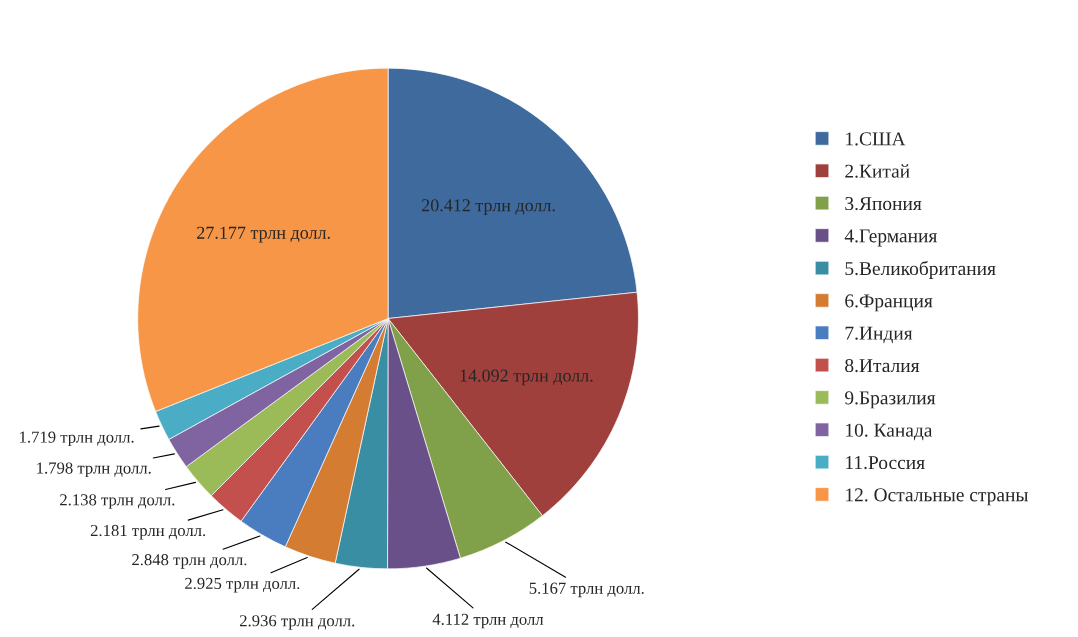  What do you see at coordinates (242, 585) in the screenshot?
I see `data-label: 2.925 трлн долл.` at bounding box center [242, 585].